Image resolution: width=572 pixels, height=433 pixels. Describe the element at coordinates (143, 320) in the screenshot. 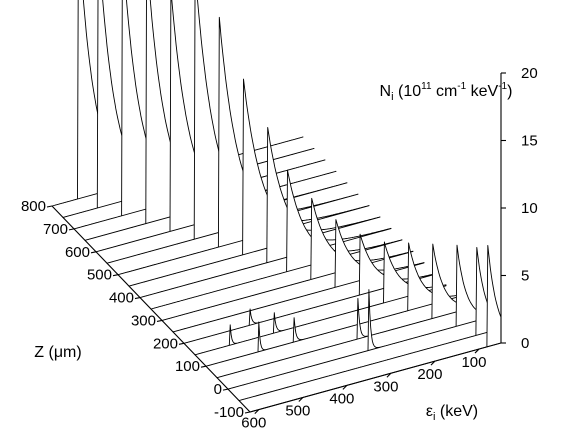

I see `z-tick-label-300: 300` at that location.